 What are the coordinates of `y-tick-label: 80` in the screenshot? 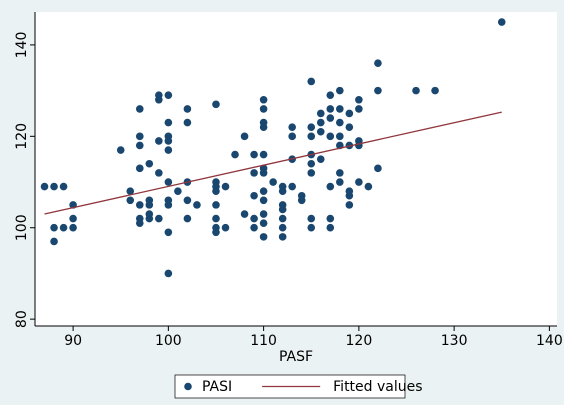 It's located at (22, 319).